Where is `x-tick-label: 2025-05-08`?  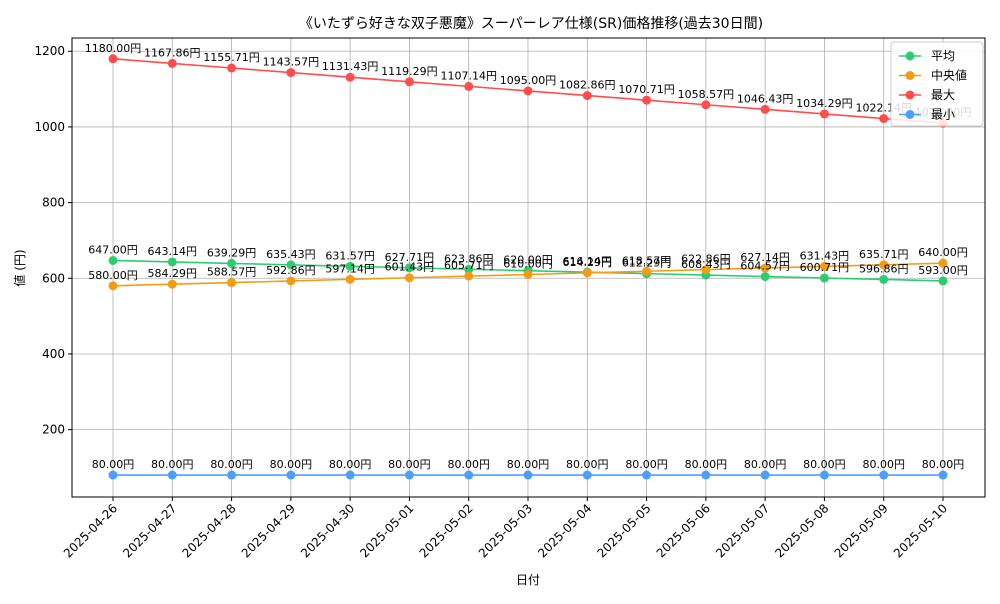 x-tick-label: 2025-05-08 is located at coordinates (801, 530).